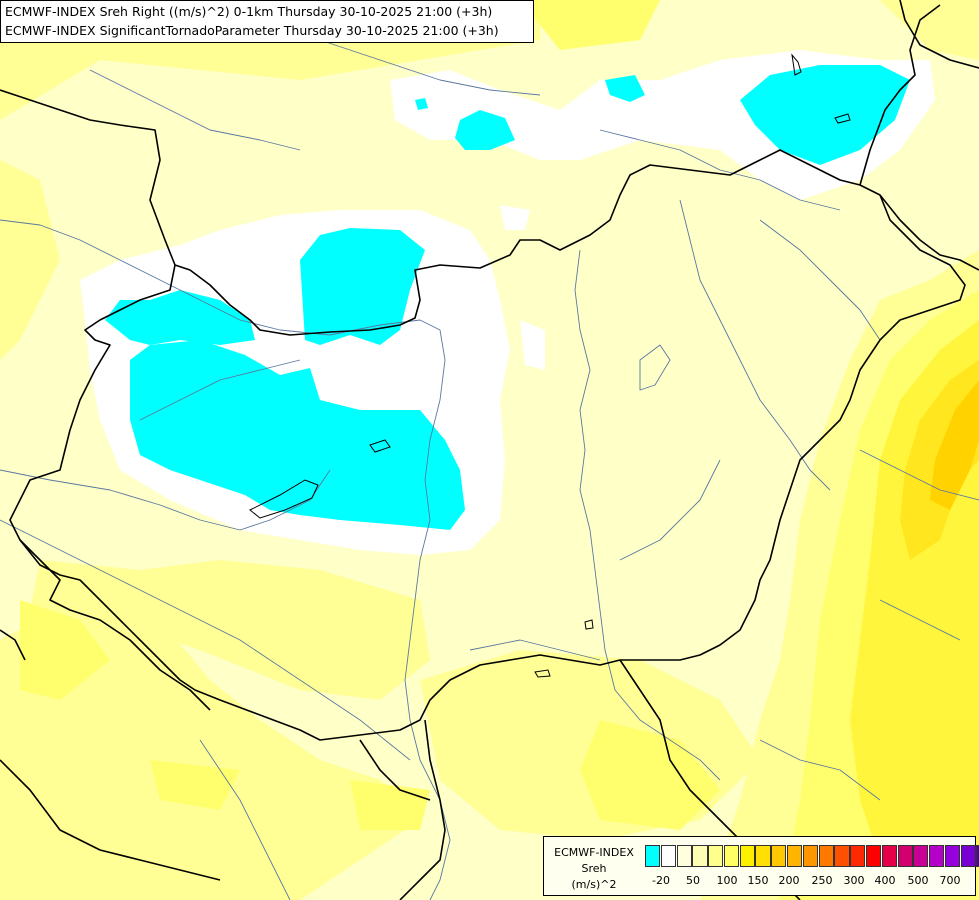 Image resolution: width=979 pixels, height=900 pixels. Describe the element at coordinates (594, 868) in the screenshot. I see `legend-variable: Sreh` at that location.